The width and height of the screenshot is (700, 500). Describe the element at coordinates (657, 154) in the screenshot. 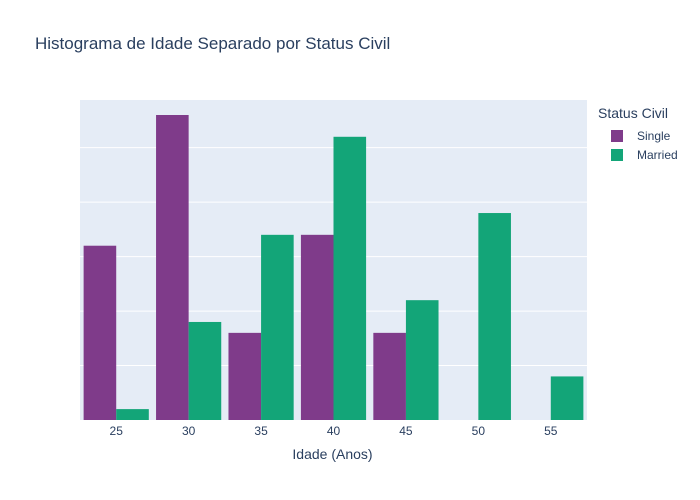

I see `legend-label-married: Married` at that location.